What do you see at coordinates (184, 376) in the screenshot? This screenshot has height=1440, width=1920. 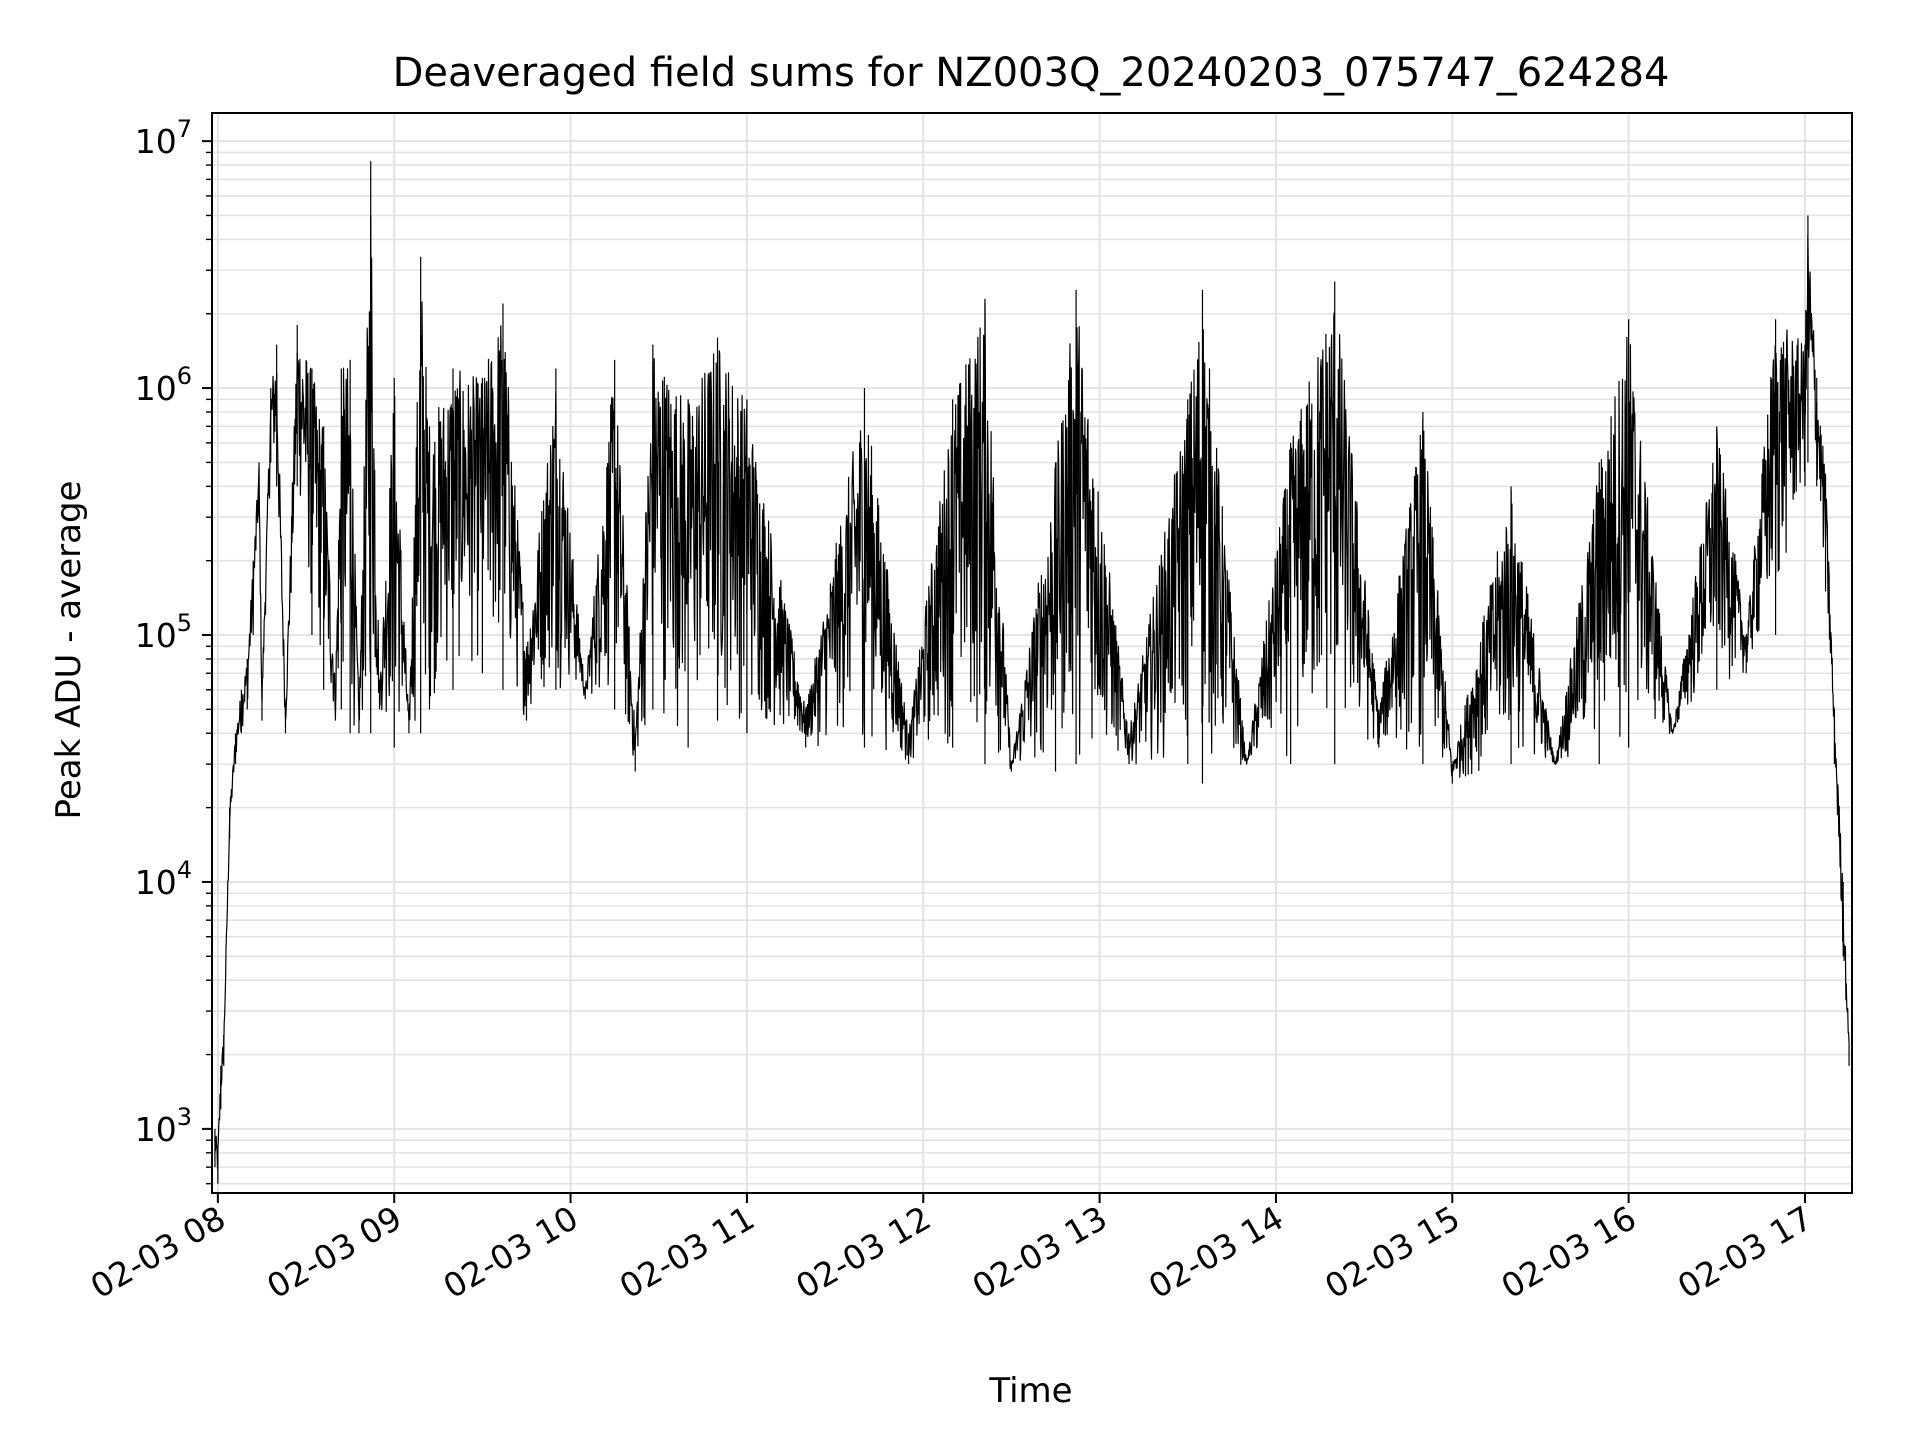 I see `y-tick-label-exponent: 6` at bounding box center [184, 376].